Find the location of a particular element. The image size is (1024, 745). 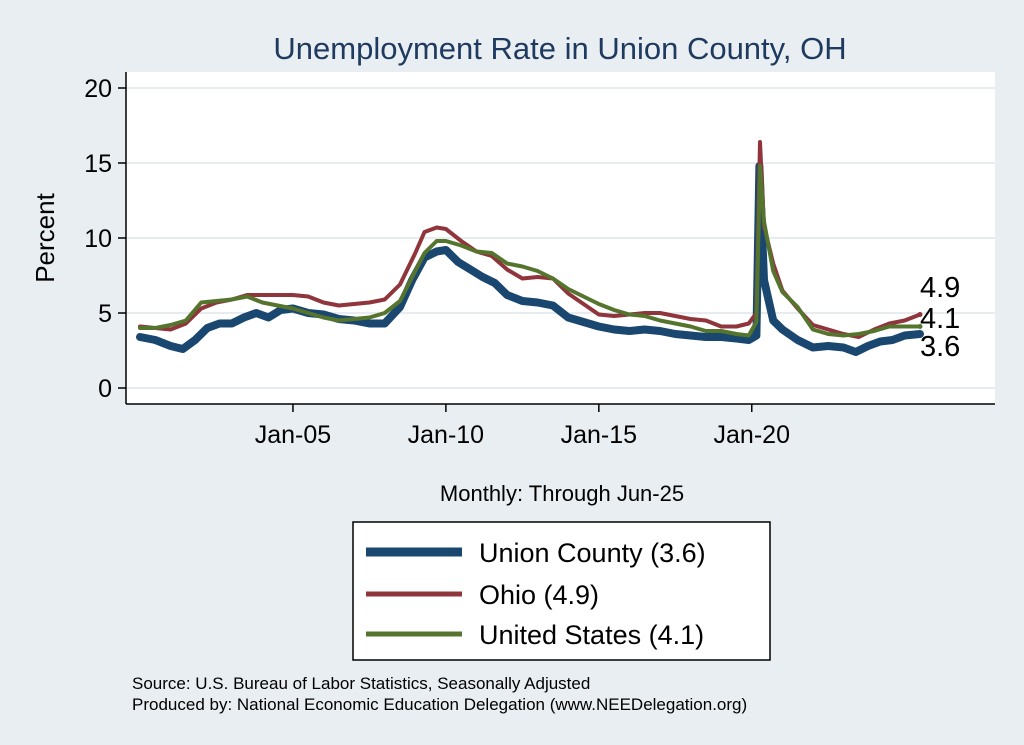

chart-title: Unemployment Rate in Union County, OH is located at coordinates (559, 48).